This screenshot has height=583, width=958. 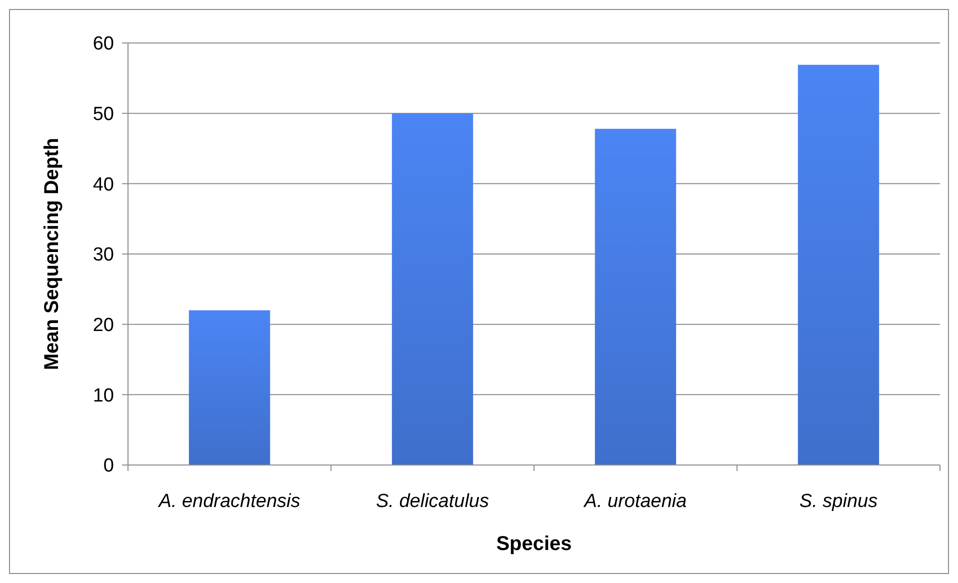 I want to click on x-tick-label: S. delicatulus, so click(x=433, y=501).